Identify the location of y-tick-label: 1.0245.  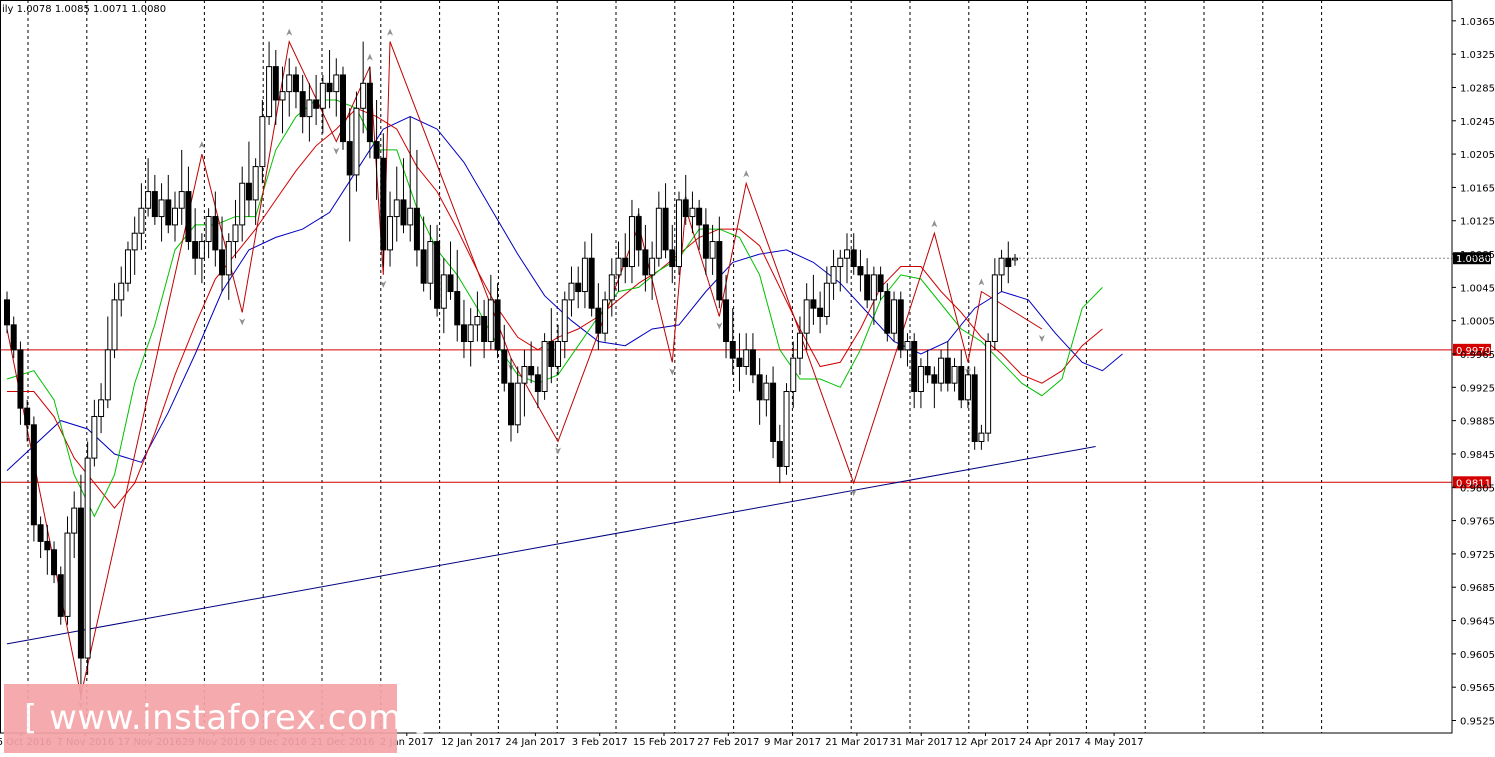
(1477, 122).